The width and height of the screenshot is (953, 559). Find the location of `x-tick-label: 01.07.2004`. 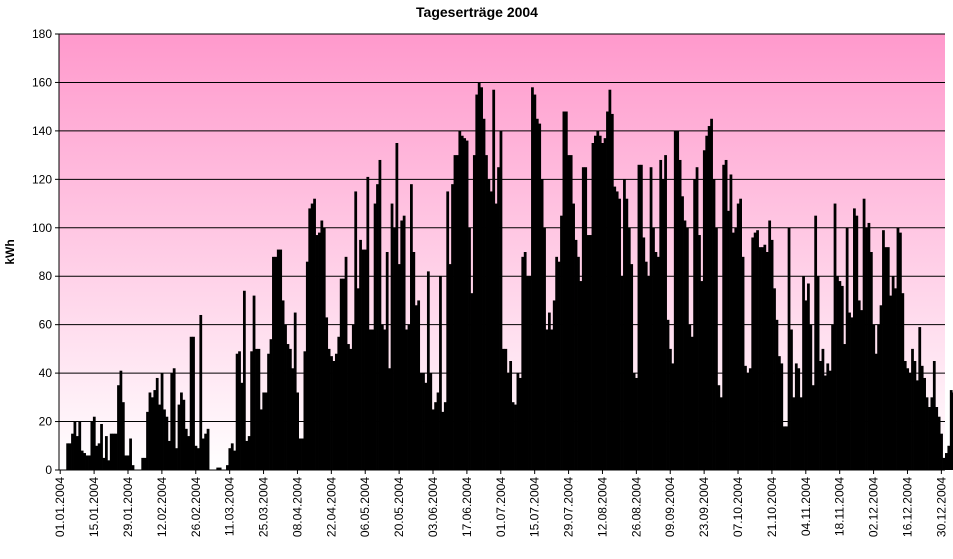

x-tick-label: 01.07.2004 is located at coordinates (501, 507).